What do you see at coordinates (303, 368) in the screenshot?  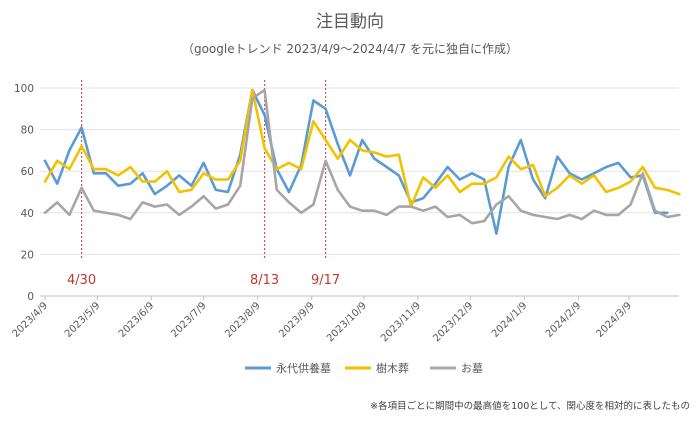 I see `legend-label: 永代供養墓` at bounding box center [303, 368].